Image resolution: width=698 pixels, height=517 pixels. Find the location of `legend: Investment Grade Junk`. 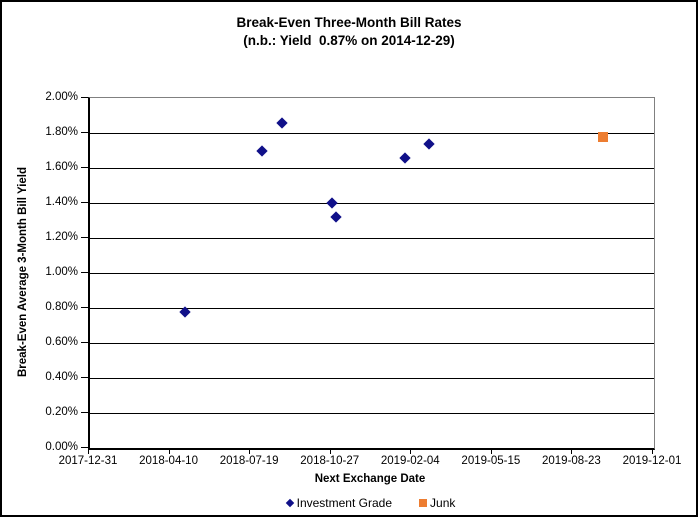

legend: Investment Grade Junk is located at coordinates (370, 503).